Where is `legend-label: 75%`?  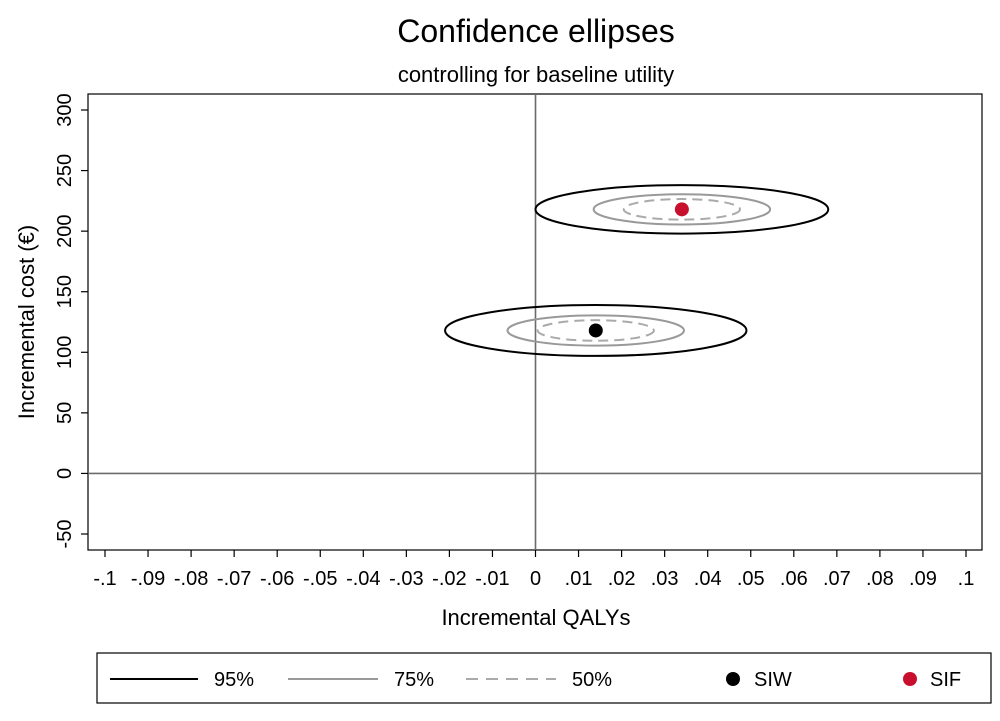
legend-label: 75% is located at coordinates (414, 680).